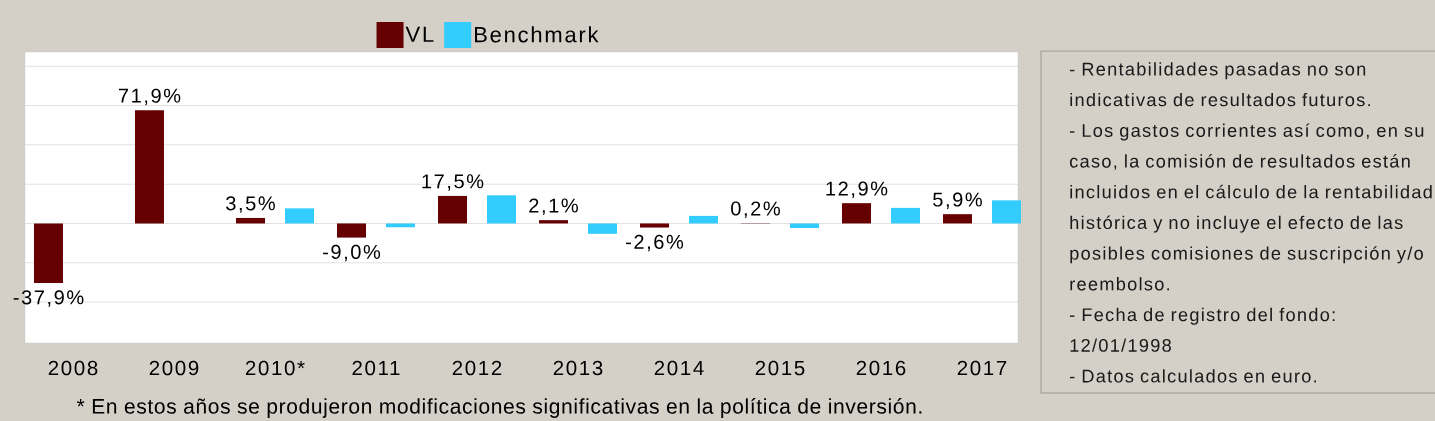 This screenshot has height=421, width=1435. What do you see at coordinates (755, 209) in the screenshot?
I see `data-label: 0,2%` at bounding box center [755, 209].